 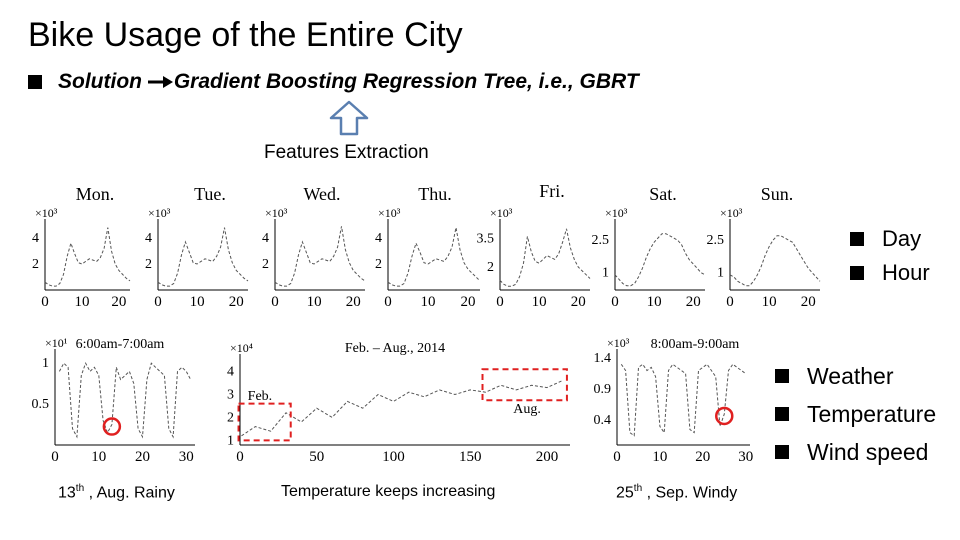 What do you see at coordinates (552, 191) in the screenshot?
I see `chart-title: Fri.` at bounding box center [552, 191].